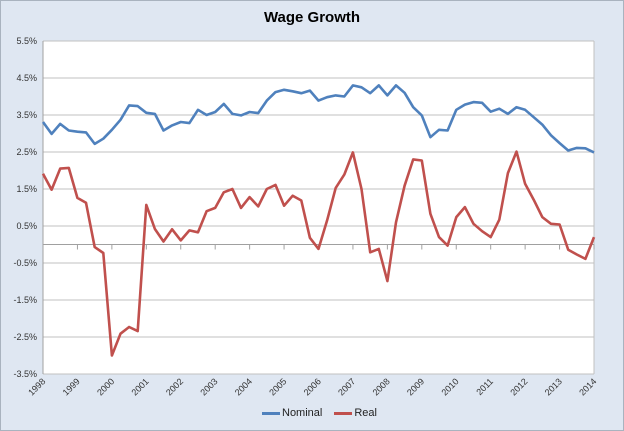  Describe the element at coordinates (243, 386) in the screenshot. I see `x-tick-label: 2004` at that location.